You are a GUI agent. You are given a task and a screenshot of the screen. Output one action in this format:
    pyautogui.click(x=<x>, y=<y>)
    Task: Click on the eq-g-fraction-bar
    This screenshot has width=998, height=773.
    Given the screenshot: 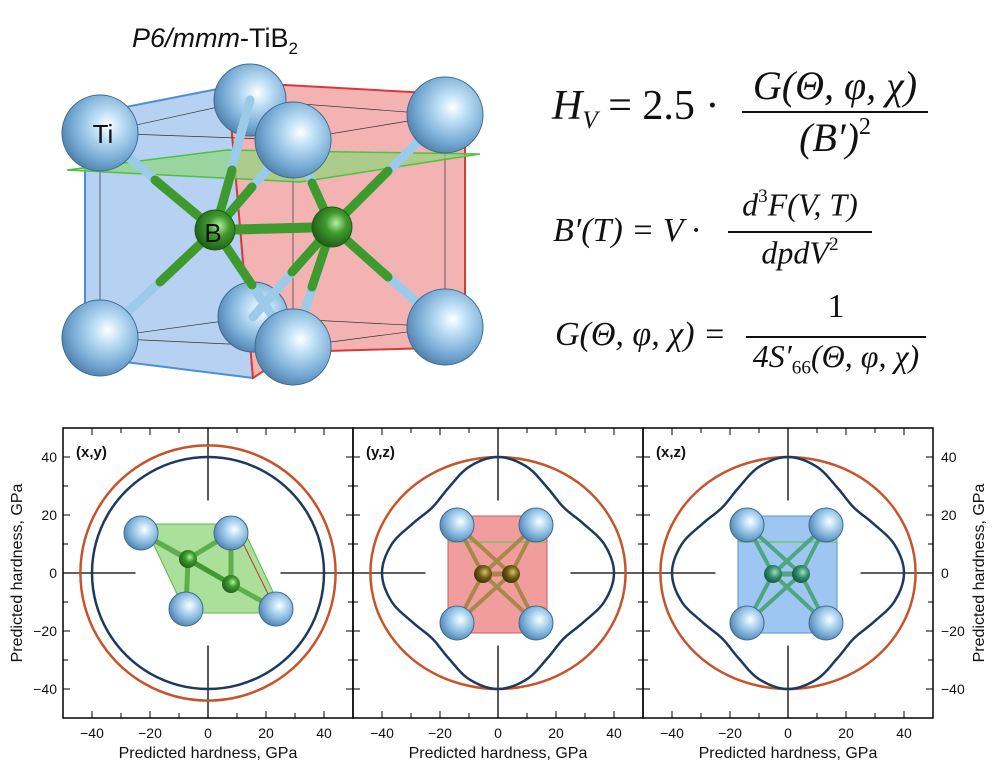 What is the action you would take?
    pyautogui.click(x=836, y=337)
    